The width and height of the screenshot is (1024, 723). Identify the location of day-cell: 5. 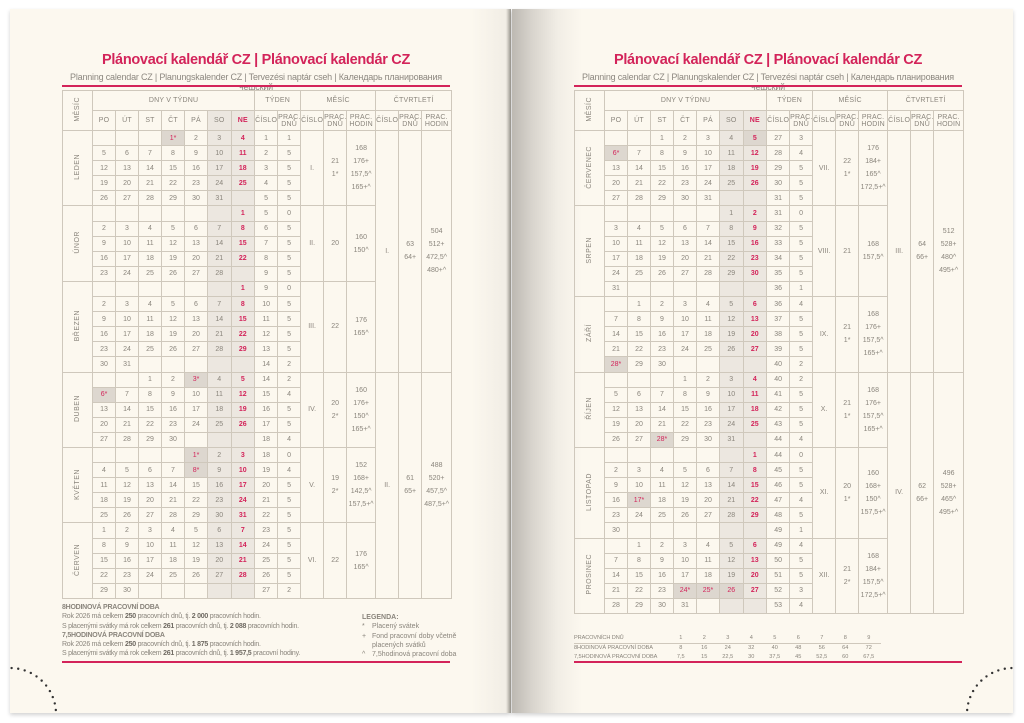
(104, 153).